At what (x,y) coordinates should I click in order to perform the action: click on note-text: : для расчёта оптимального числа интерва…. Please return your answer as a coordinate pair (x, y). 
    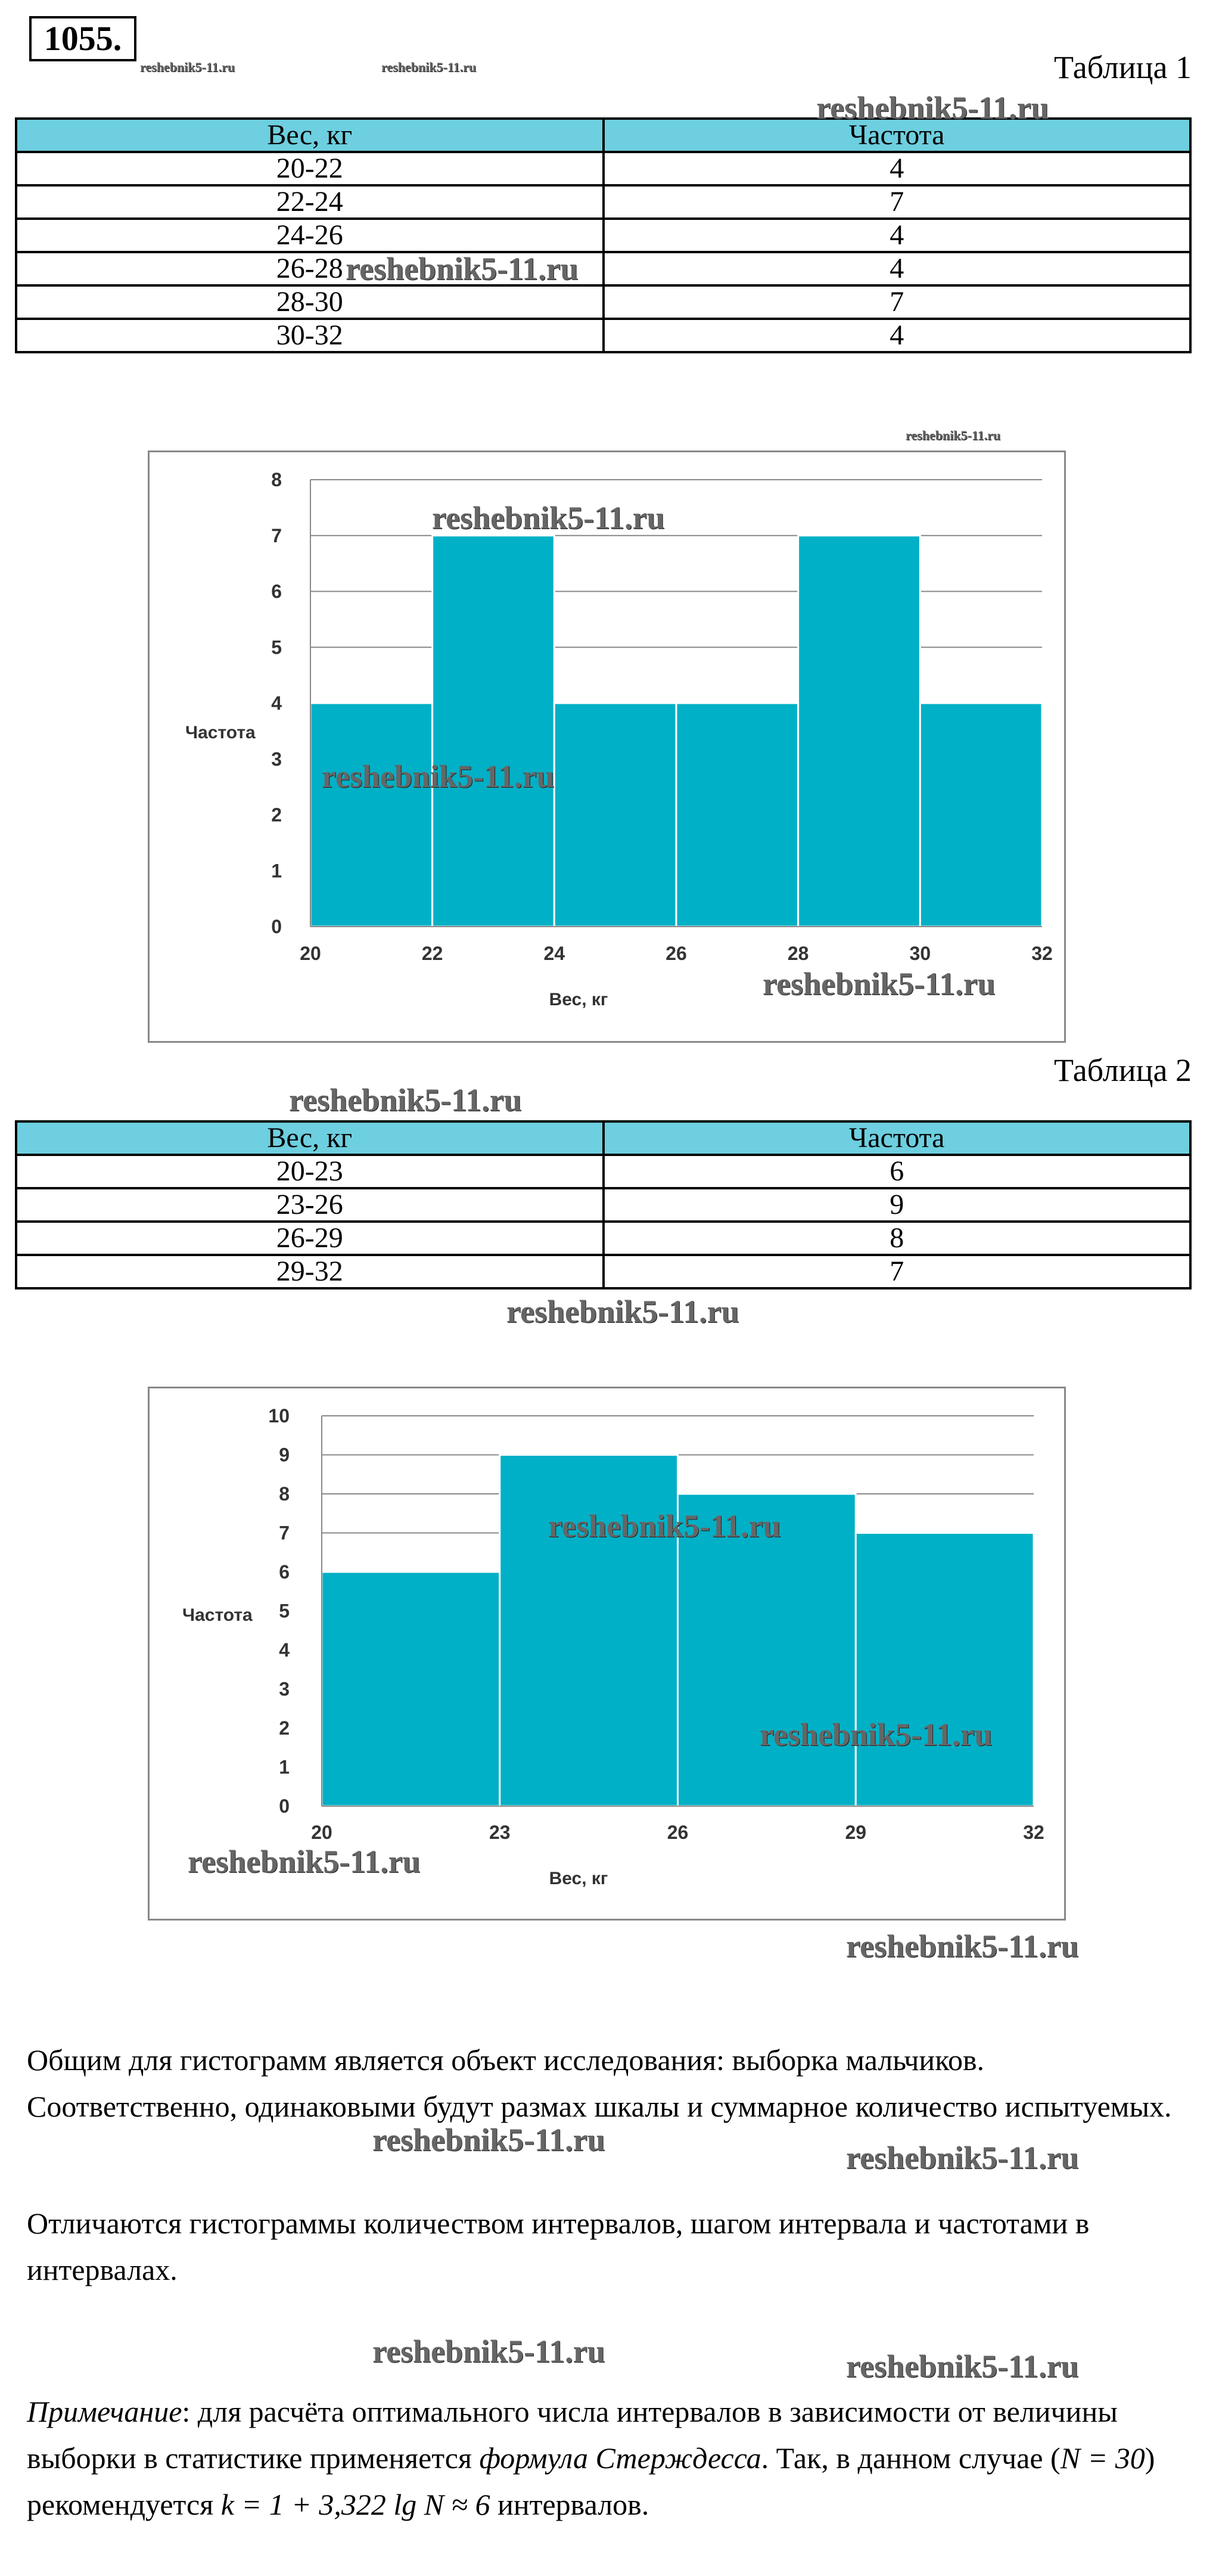
    Looking at the image, I should click on (572, 2435).